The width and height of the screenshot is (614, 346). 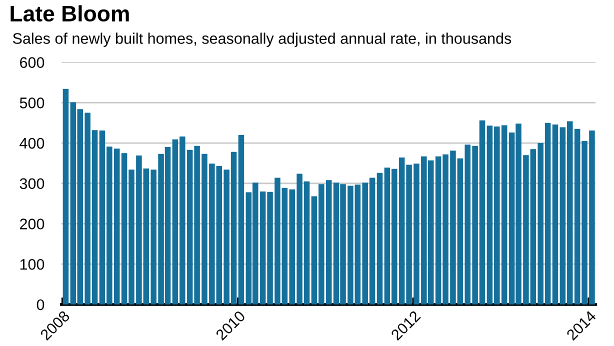 I want to click on y-tick-label: 500, so click(x=32, y=103).